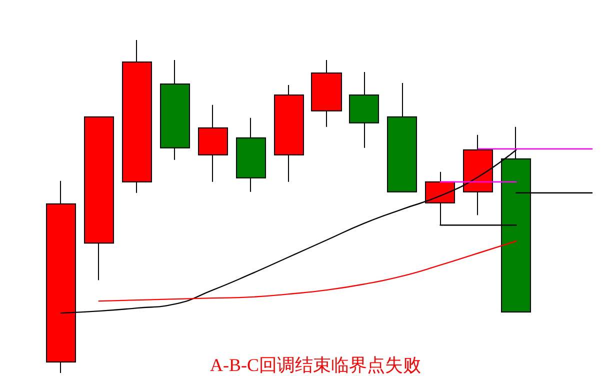 This screenshot has width=611, height=376. I want to click on annotation: A-B-C回调结束临界点失败, so click(315, 365).